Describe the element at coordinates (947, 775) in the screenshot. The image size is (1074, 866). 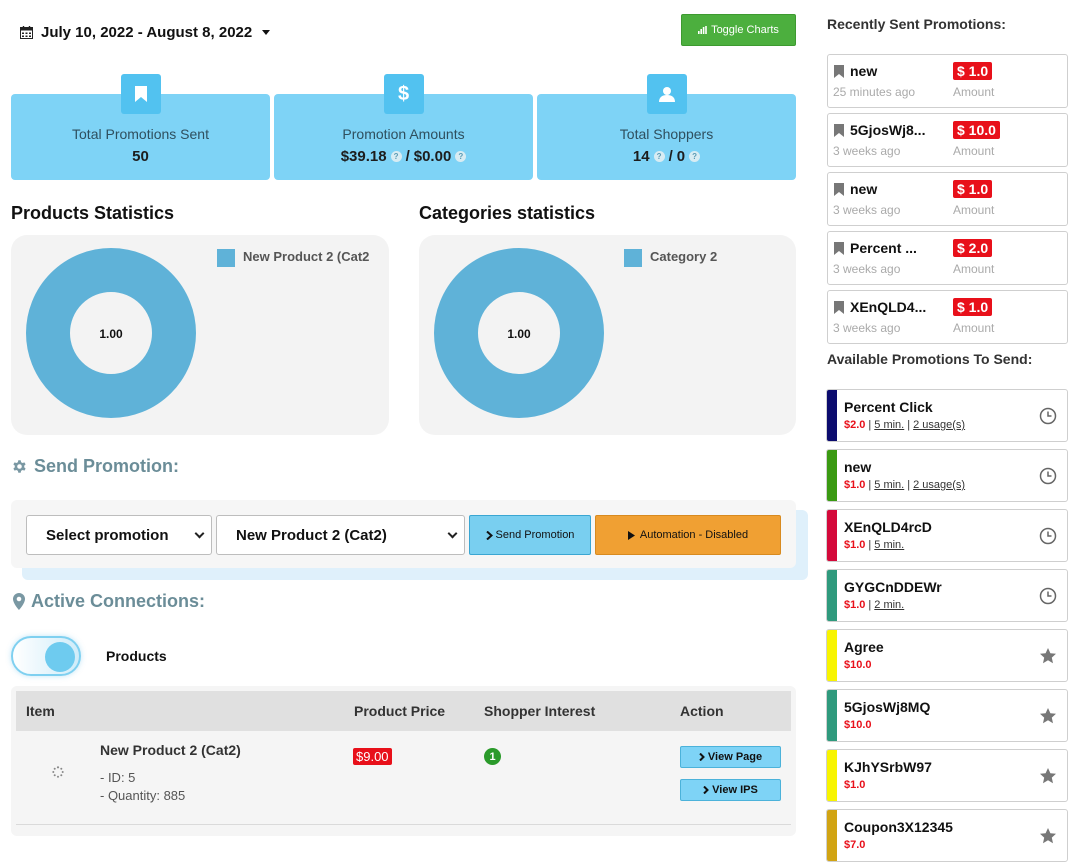
I see `available-promotion-card: KJhYSrbW97 $1.0` at that location.